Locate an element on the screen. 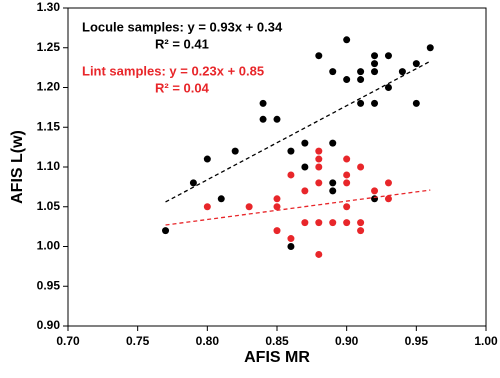  y-tick-label: 0.90 is located at coordinates (49, 325).